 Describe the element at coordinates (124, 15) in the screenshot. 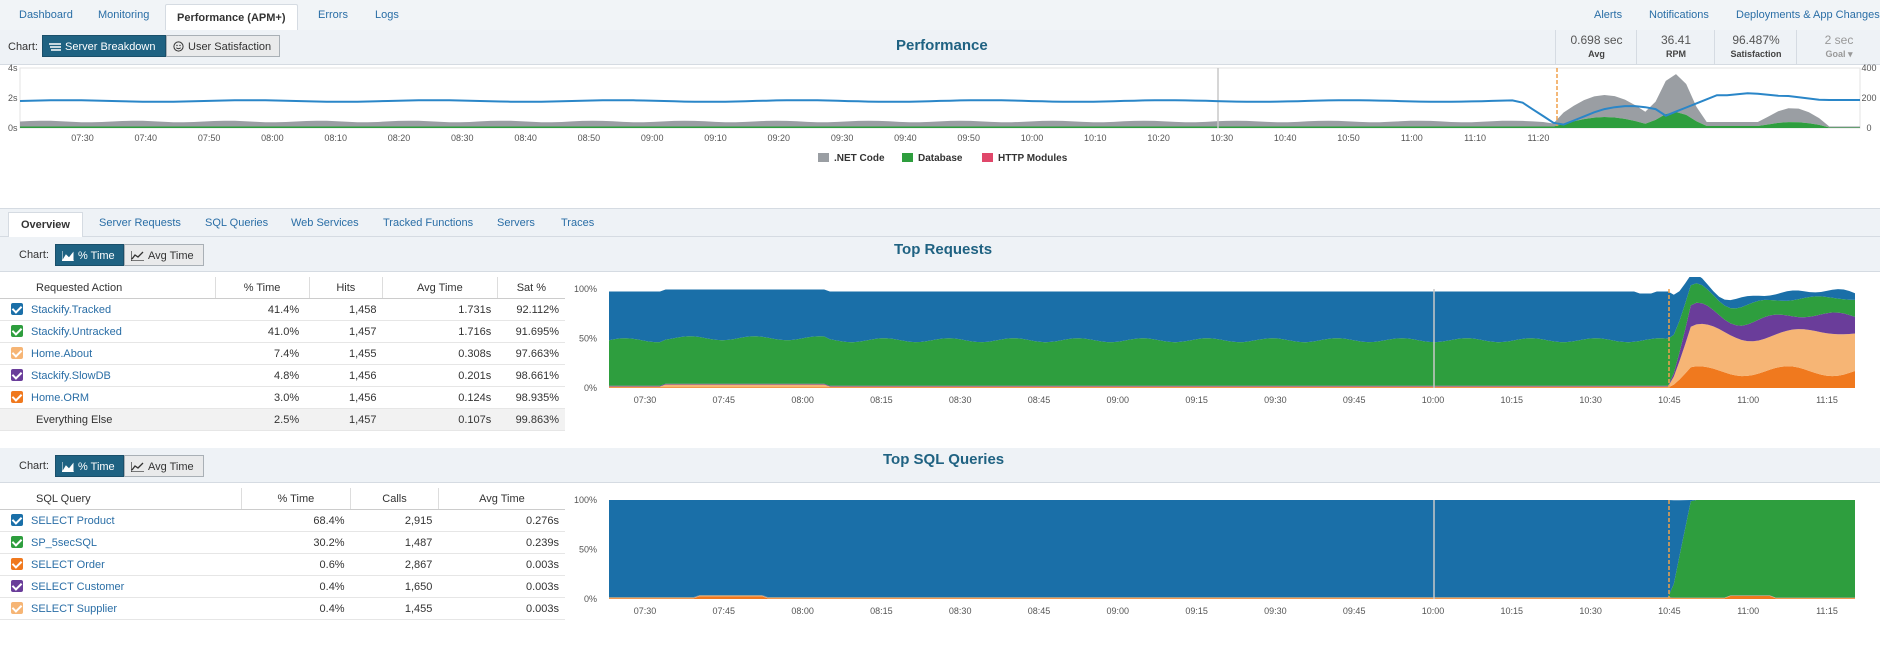

I see `tab-monitoring: Monitoring` at that location.